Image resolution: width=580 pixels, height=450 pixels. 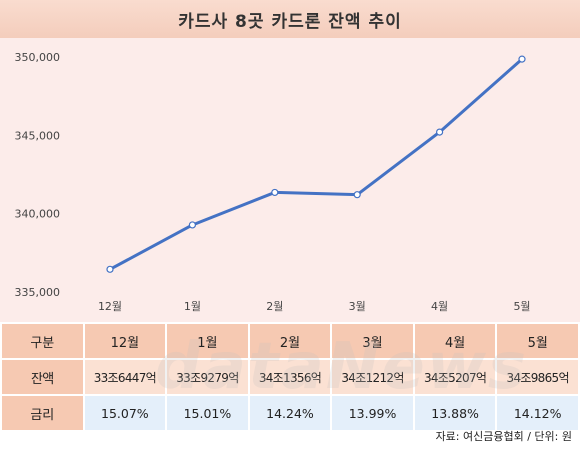 I want to click on y-tick-label: 335,000, so click(x=38, y=292).